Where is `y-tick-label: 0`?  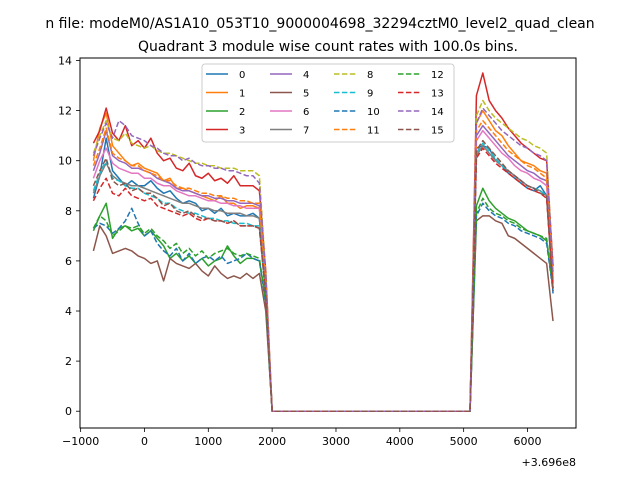
y-tick-label: 0 is located at coordinates (68, 411).